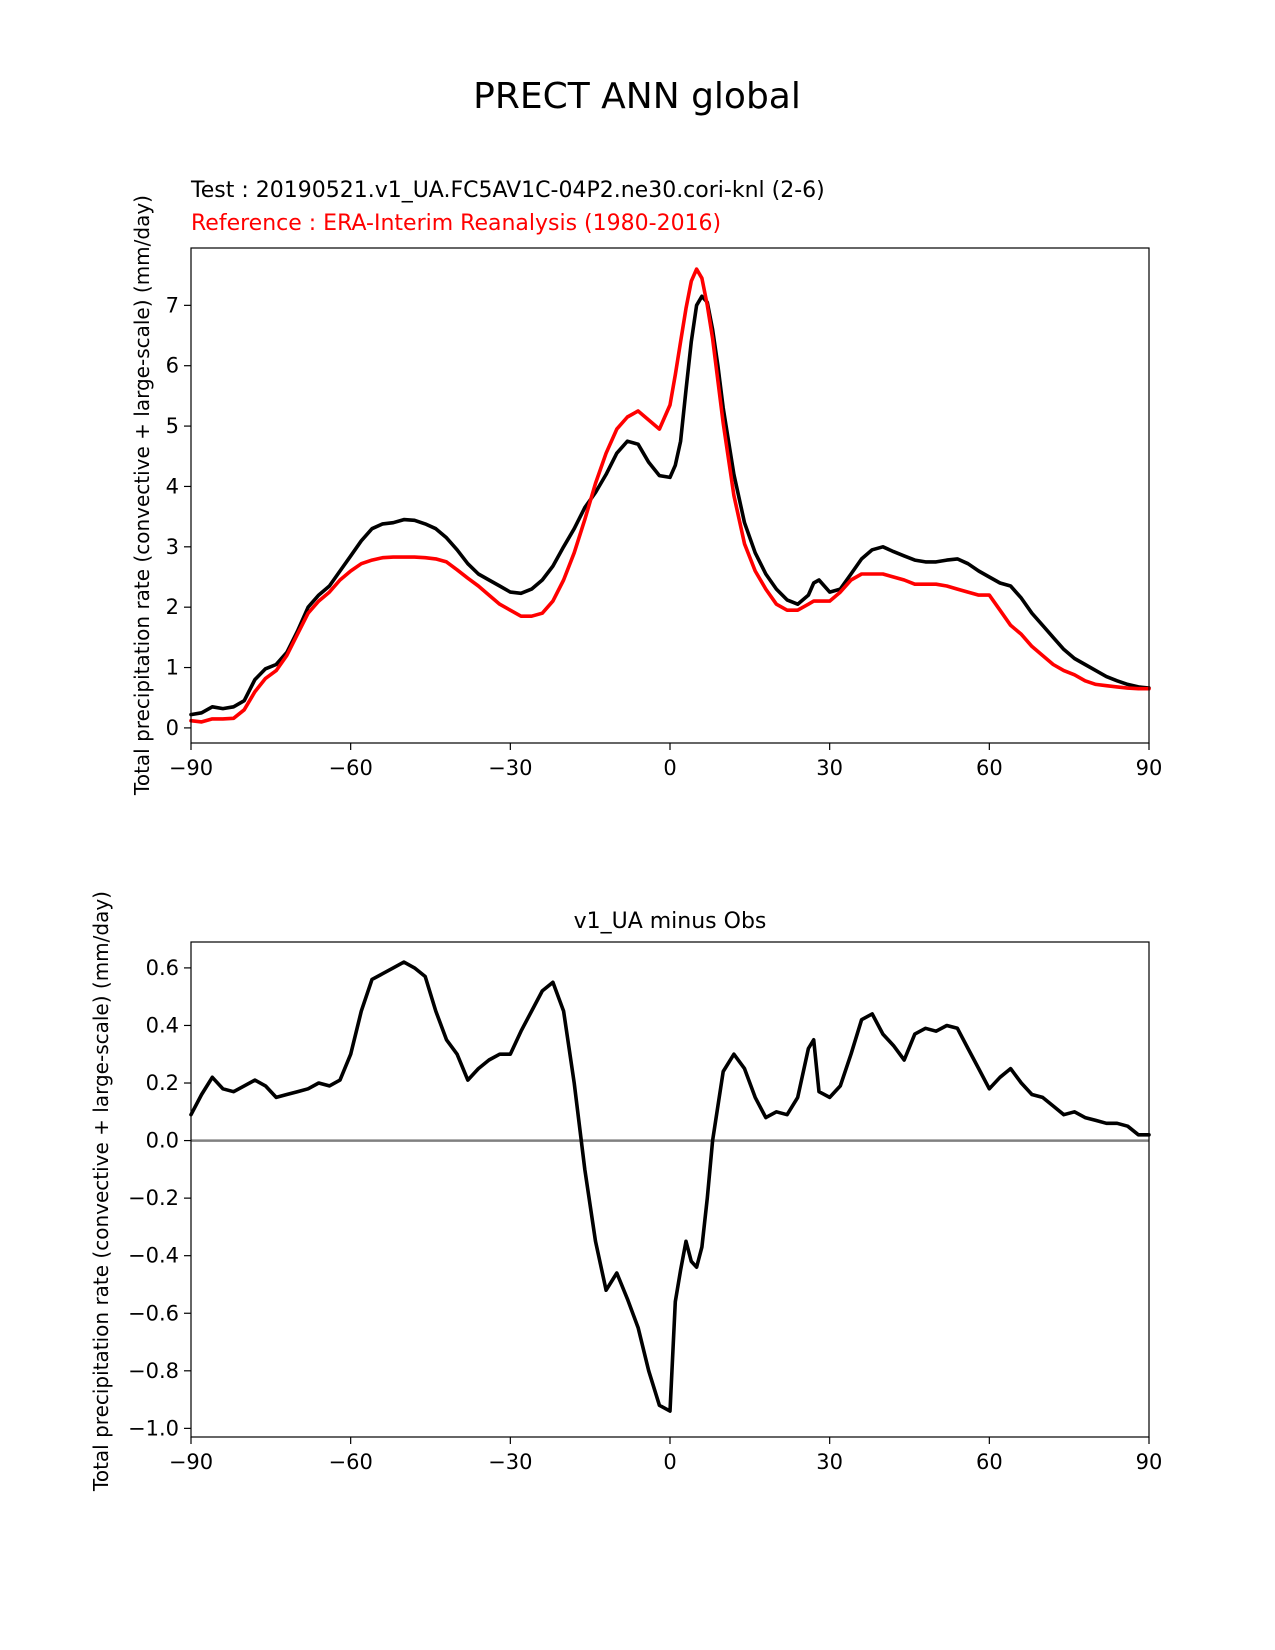 Image resolution: width=1275 pixels, height=1650 pixels. I want to click on y-tick-label: 0.6, so click(162, 968).